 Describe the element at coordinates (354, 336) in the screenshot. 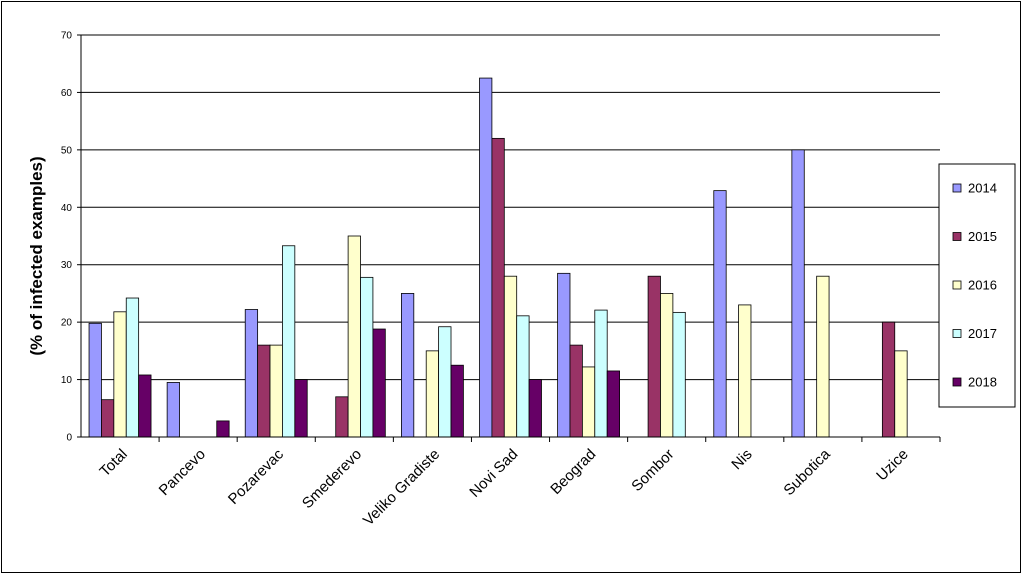

I see `bar-2016-smederevo` at that location.